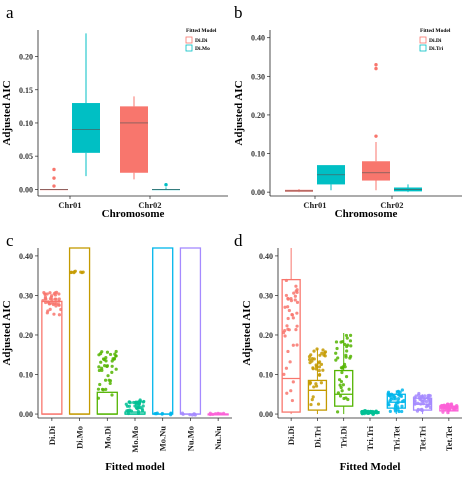 The height and width of the screenshot is (477, 474). I want to click on y-tick-label: 0.10, so click(26, 123).